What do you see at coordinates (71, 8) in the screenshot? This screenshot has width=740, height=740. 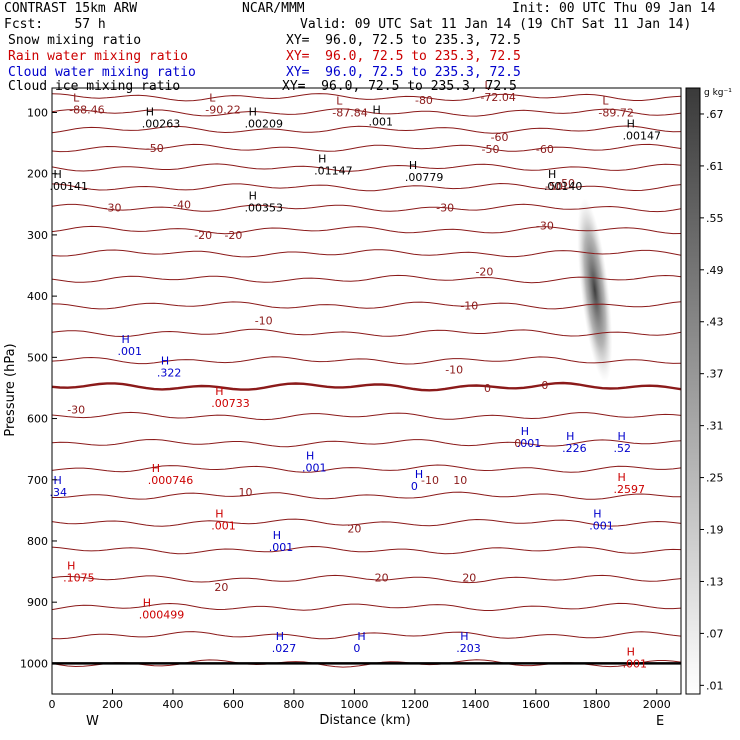 I see `model-title: CONTRAST 15km ARW` at bounding box center [71, 8].